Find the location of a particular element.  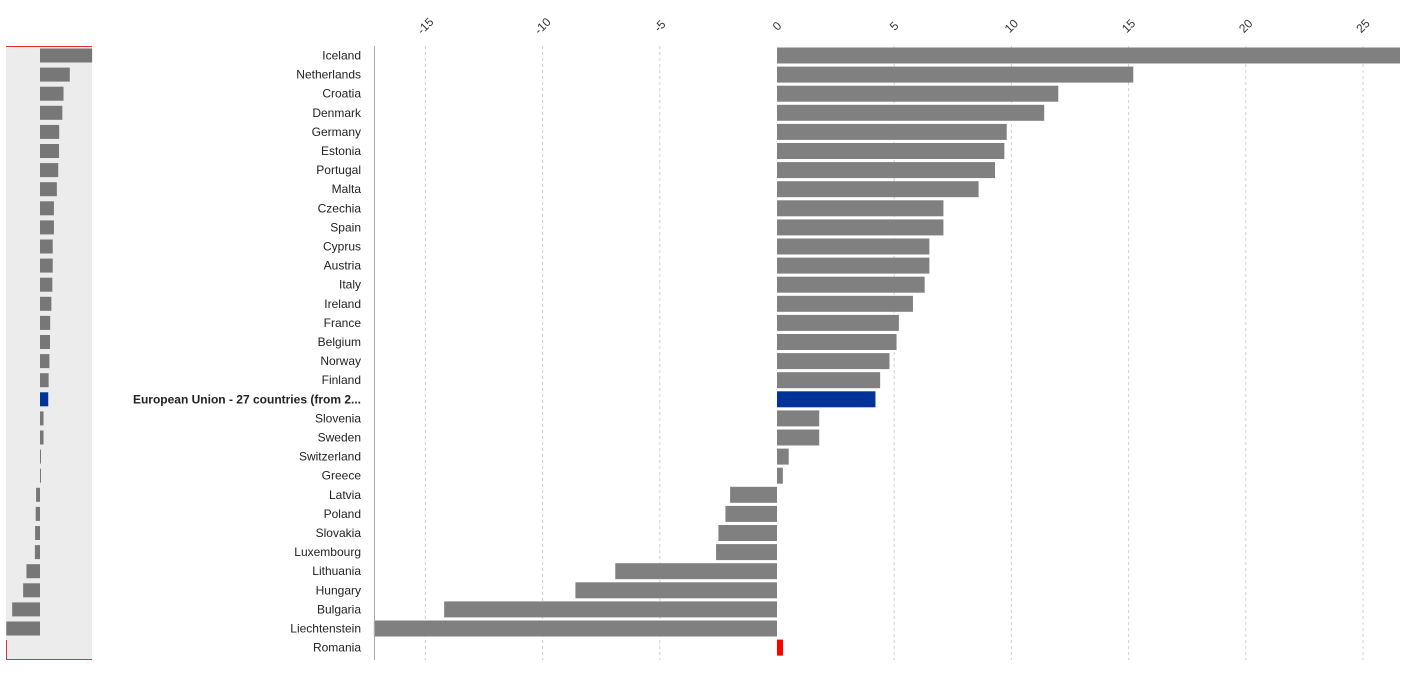

x-tick-label: 15 is located at coordinates (1129, 26).